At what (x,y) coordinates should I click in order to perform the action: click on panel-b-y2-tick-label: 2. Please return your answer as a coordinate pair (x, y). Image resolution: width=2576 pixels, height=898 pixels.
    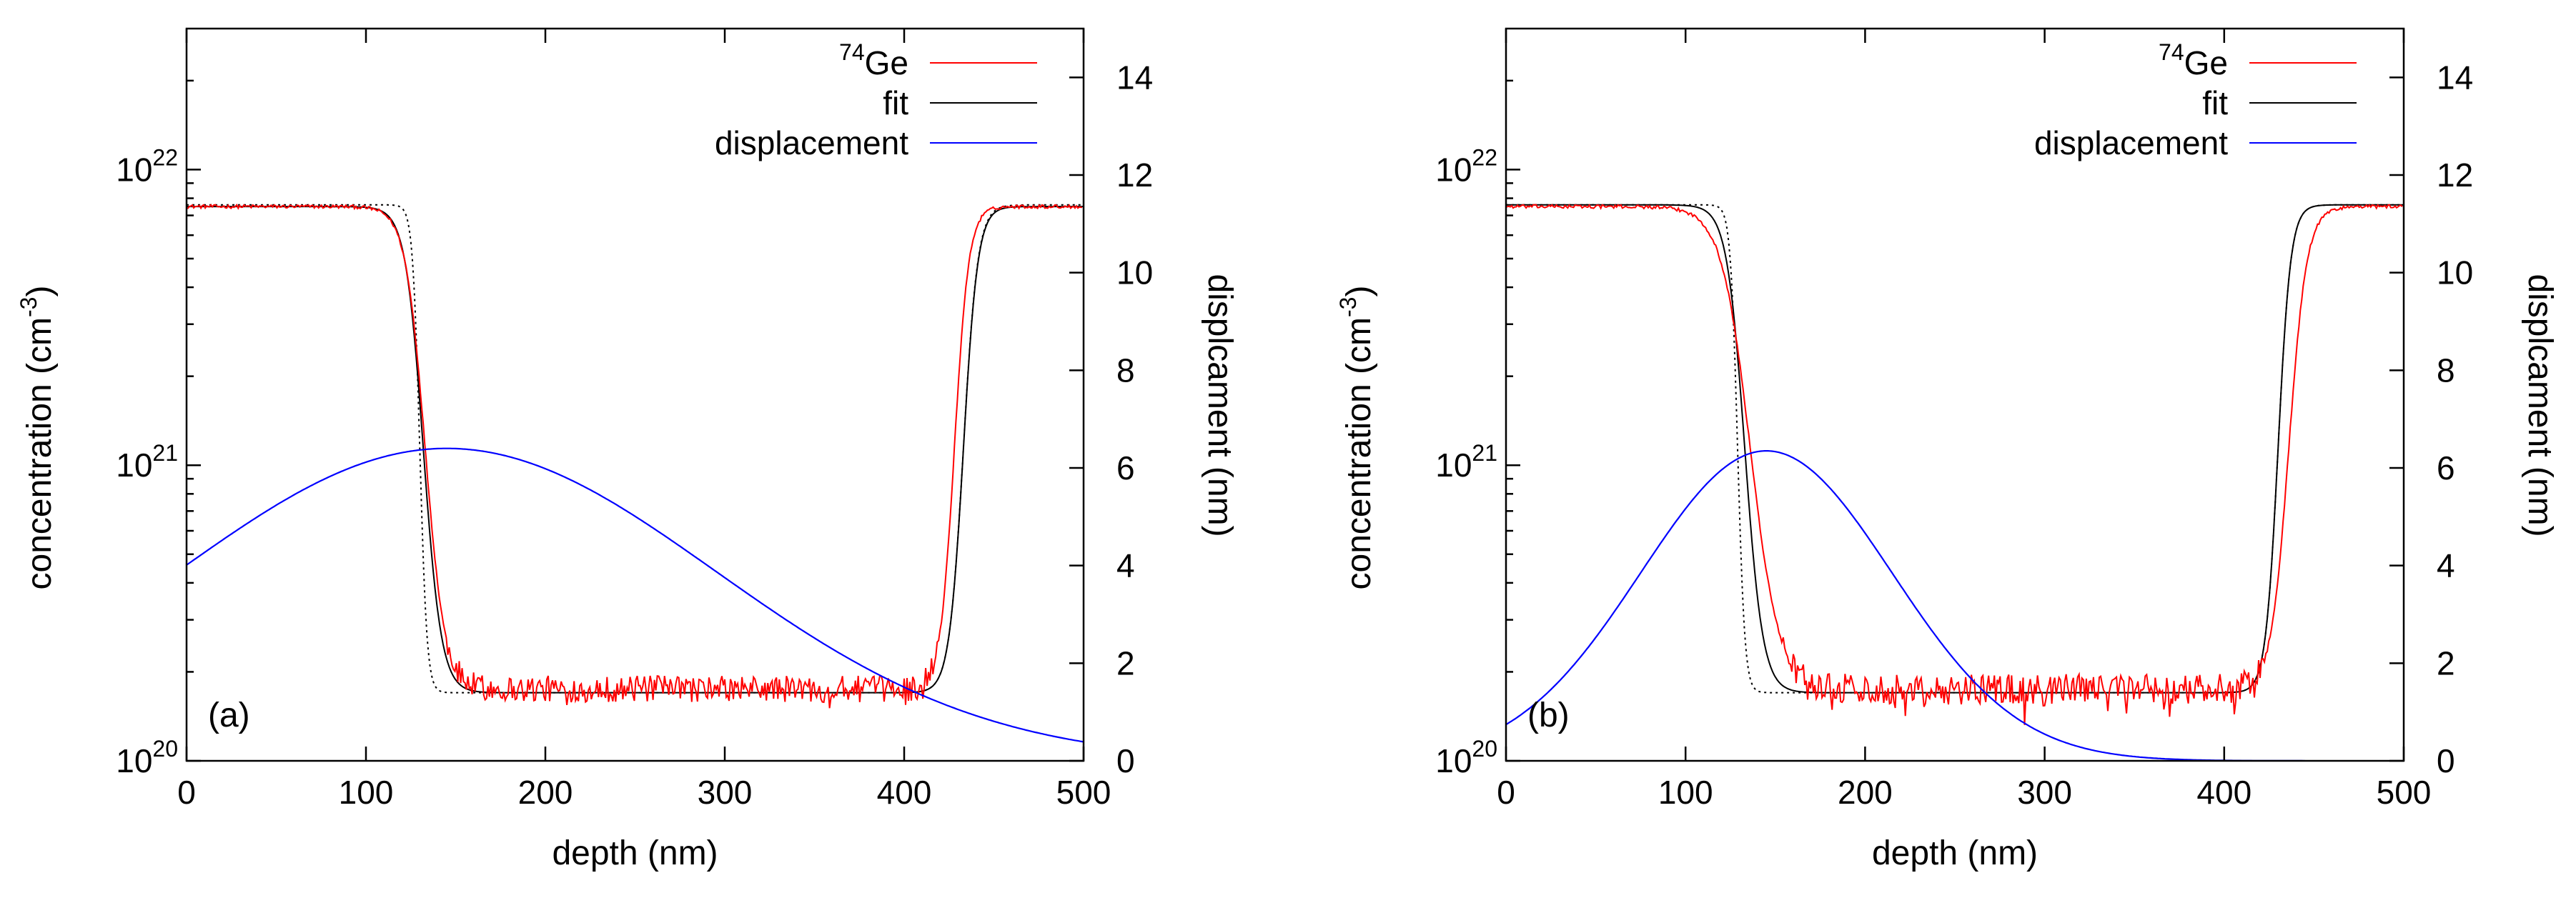
    Looking at the image, I should click on (2446, 663).